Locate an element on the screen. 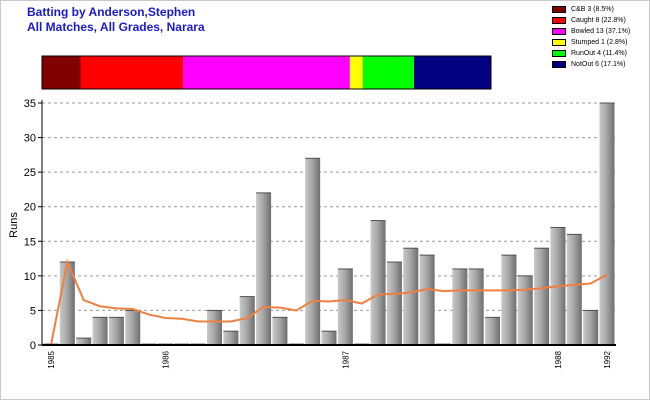 The image size is (650, 400). y-tick-label: 15 is located at coordinates (30, 242).